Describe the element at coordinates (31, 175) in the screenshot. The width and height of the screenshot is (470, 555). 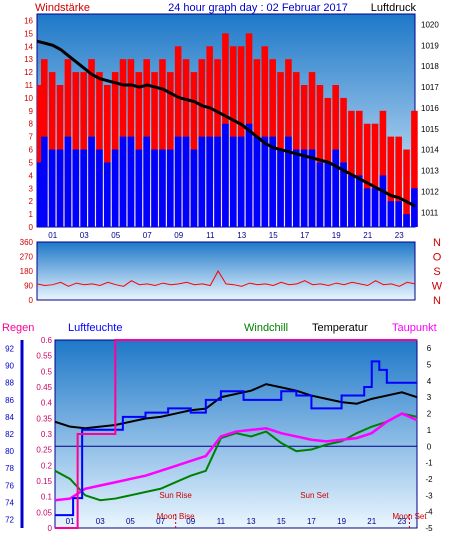
I see `wind-y-tick: 4` at that location.